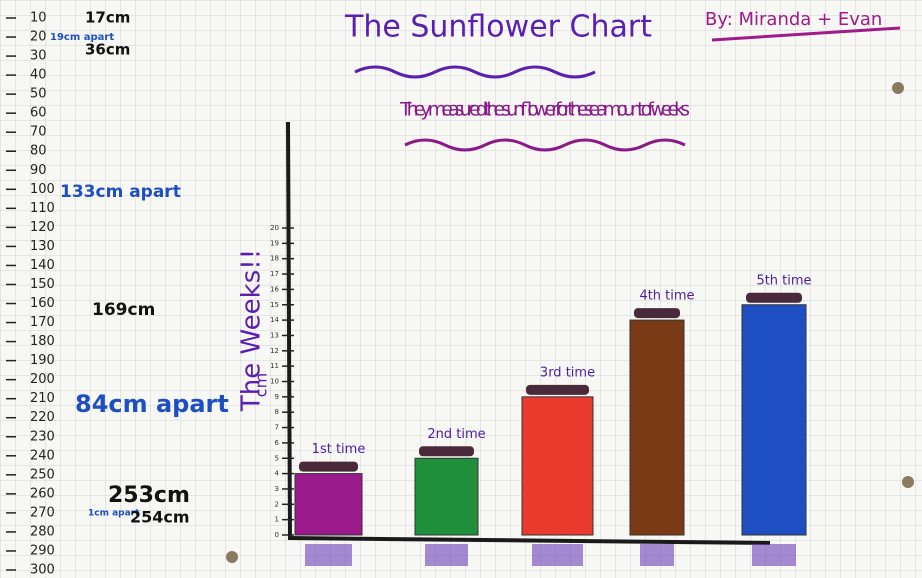 Image resolution: width=922 pixels, height=578 pixels. I want to click on author: By: Miranda + Evan, so click(793, 19).